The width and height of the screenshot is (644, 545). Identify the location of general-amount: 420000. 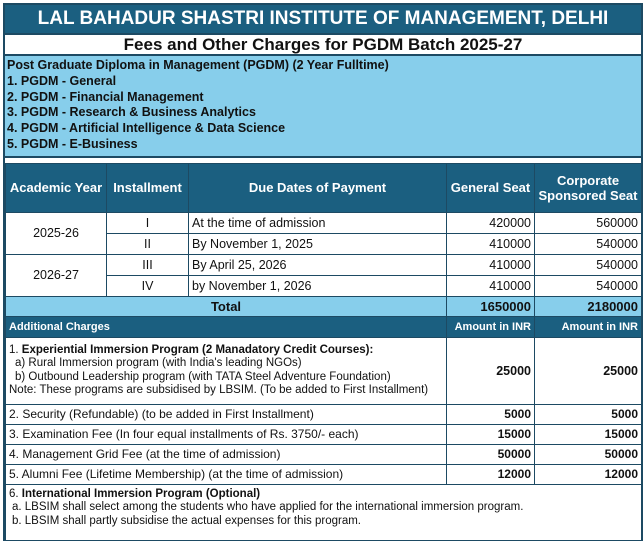
(490, 222).